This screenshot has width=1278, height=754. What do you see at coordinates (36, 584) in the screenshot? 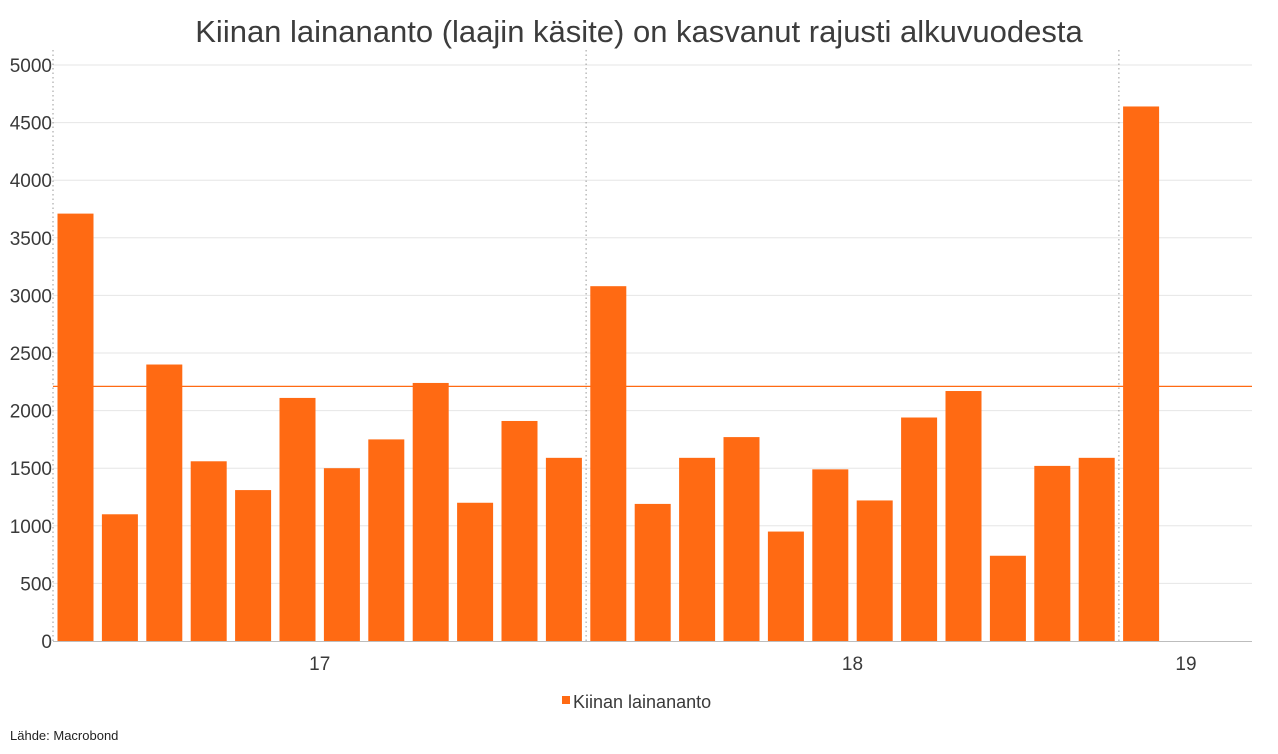
I see `y-tick-label: 500` at bounding box center [36, 584].